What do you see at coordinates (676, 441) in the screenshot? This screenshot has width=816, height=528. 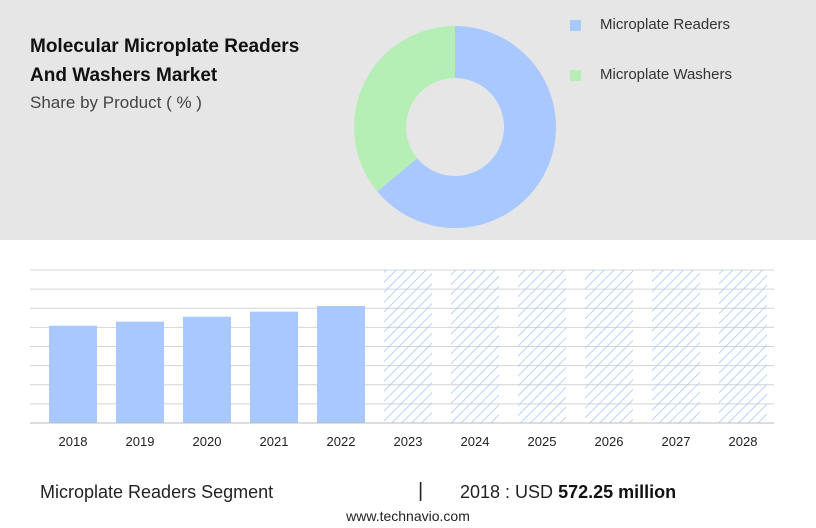 I see `x-tick-label: 2027` at bounding box center [676, 441].